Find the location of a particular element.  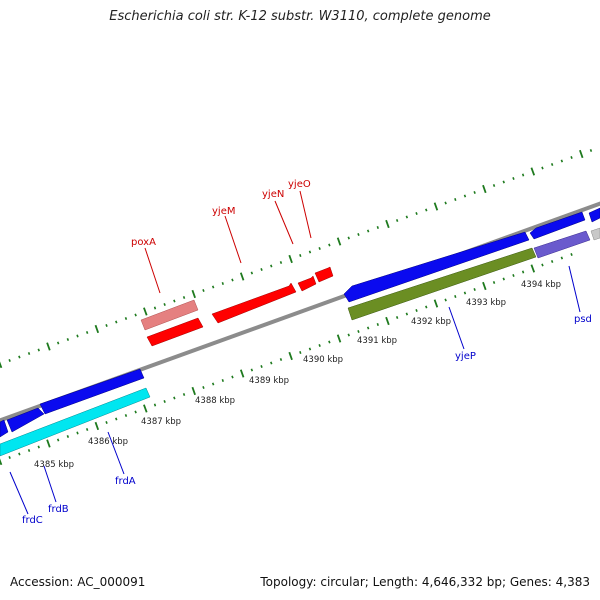

scale-label: 4393 kbp is located at coordinates (486, 303).